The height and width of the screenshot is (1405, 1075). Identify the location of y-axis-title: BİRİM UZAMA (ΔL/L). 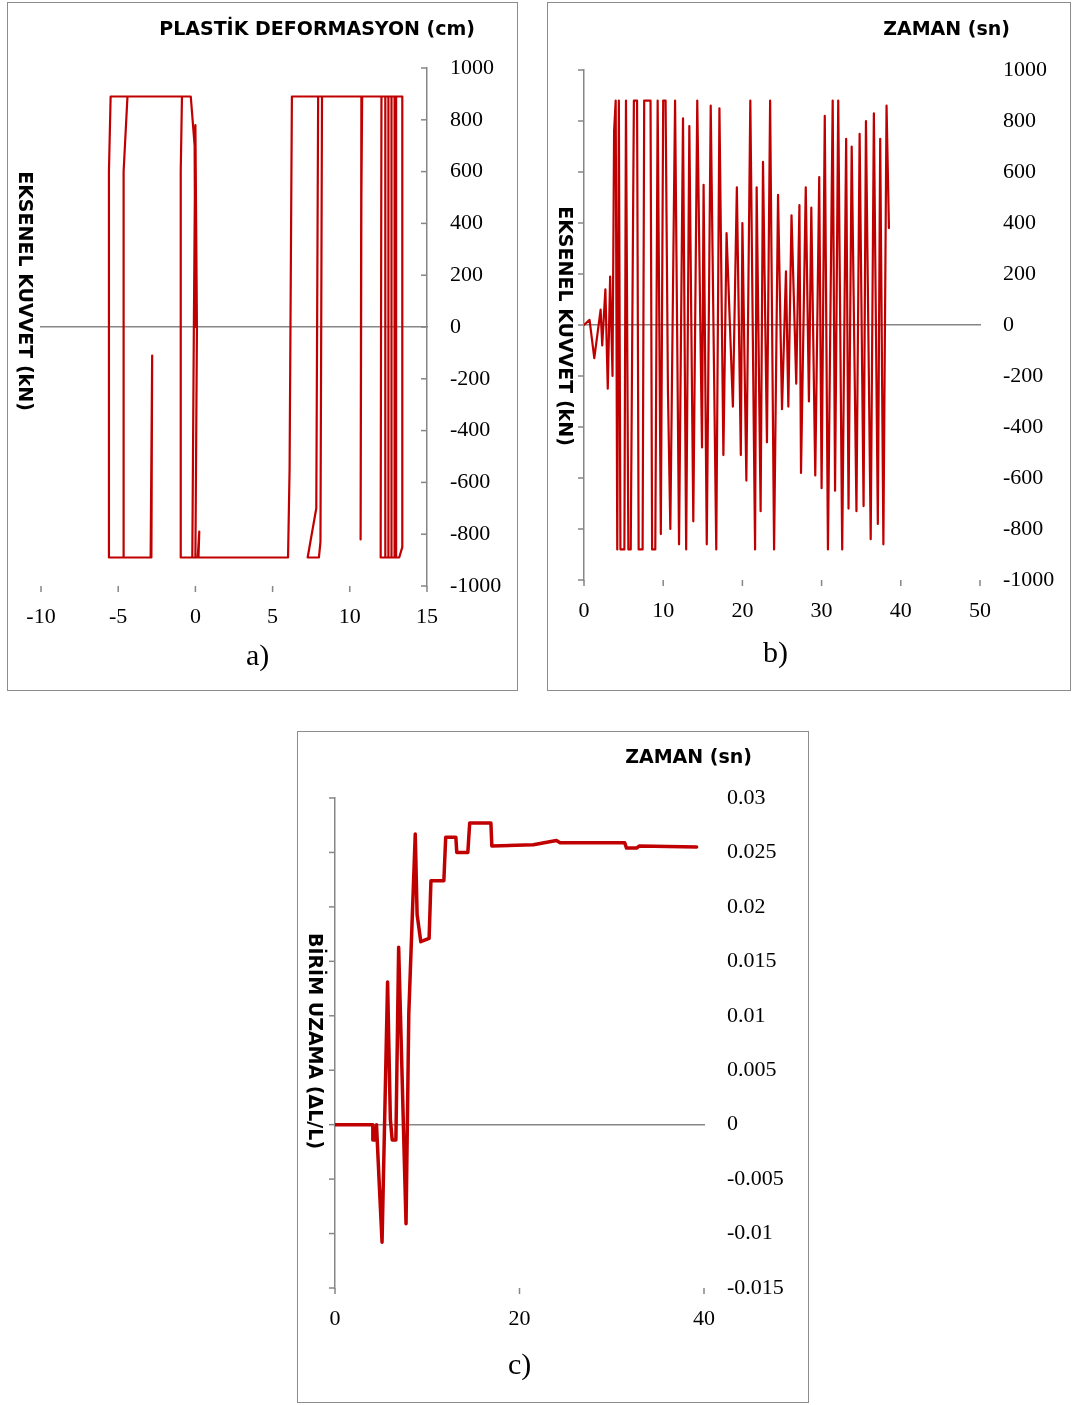
(316, 1041).